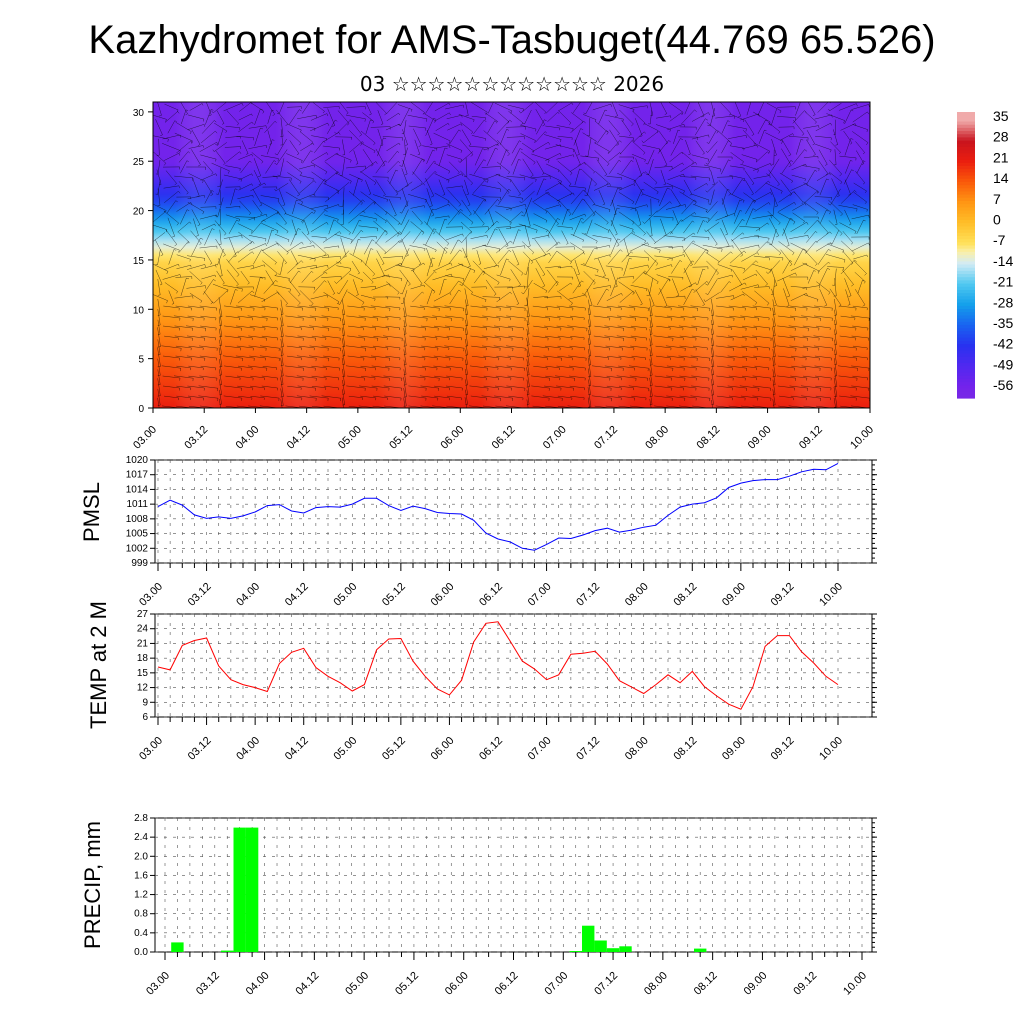 The image size is (1024, 1024). What do you see at coordinates (1003, 261) in the screenshot?
I see `colorbar-label: -14` at bounding box center [1003, 261].